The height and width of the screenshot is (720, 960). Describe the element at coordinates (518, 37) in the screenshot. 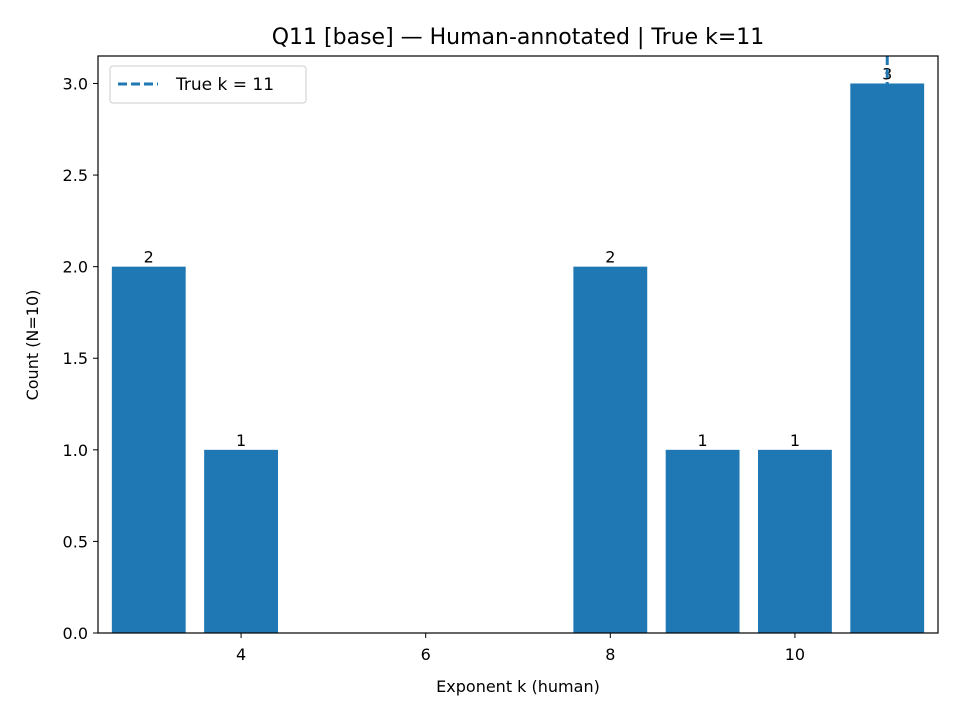

I see `chart-title: Q11 [base] — Human-annotated | True k=11` at that location.